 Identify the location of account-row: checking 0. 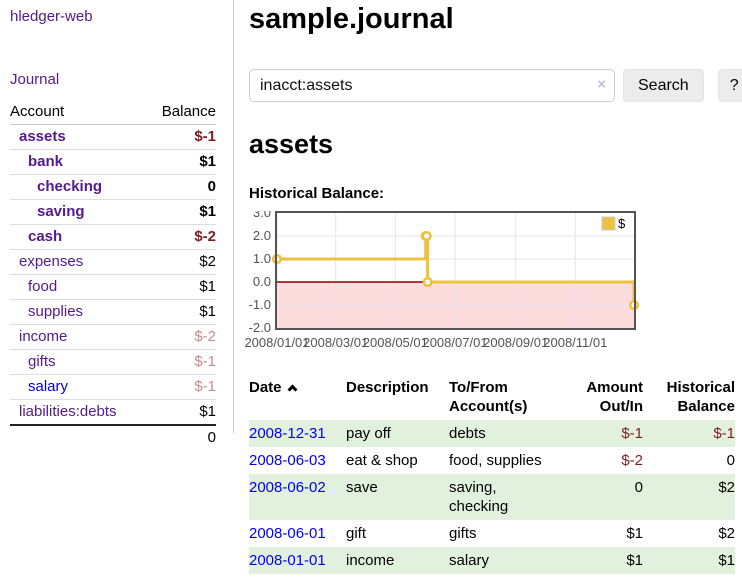
(113, 187).